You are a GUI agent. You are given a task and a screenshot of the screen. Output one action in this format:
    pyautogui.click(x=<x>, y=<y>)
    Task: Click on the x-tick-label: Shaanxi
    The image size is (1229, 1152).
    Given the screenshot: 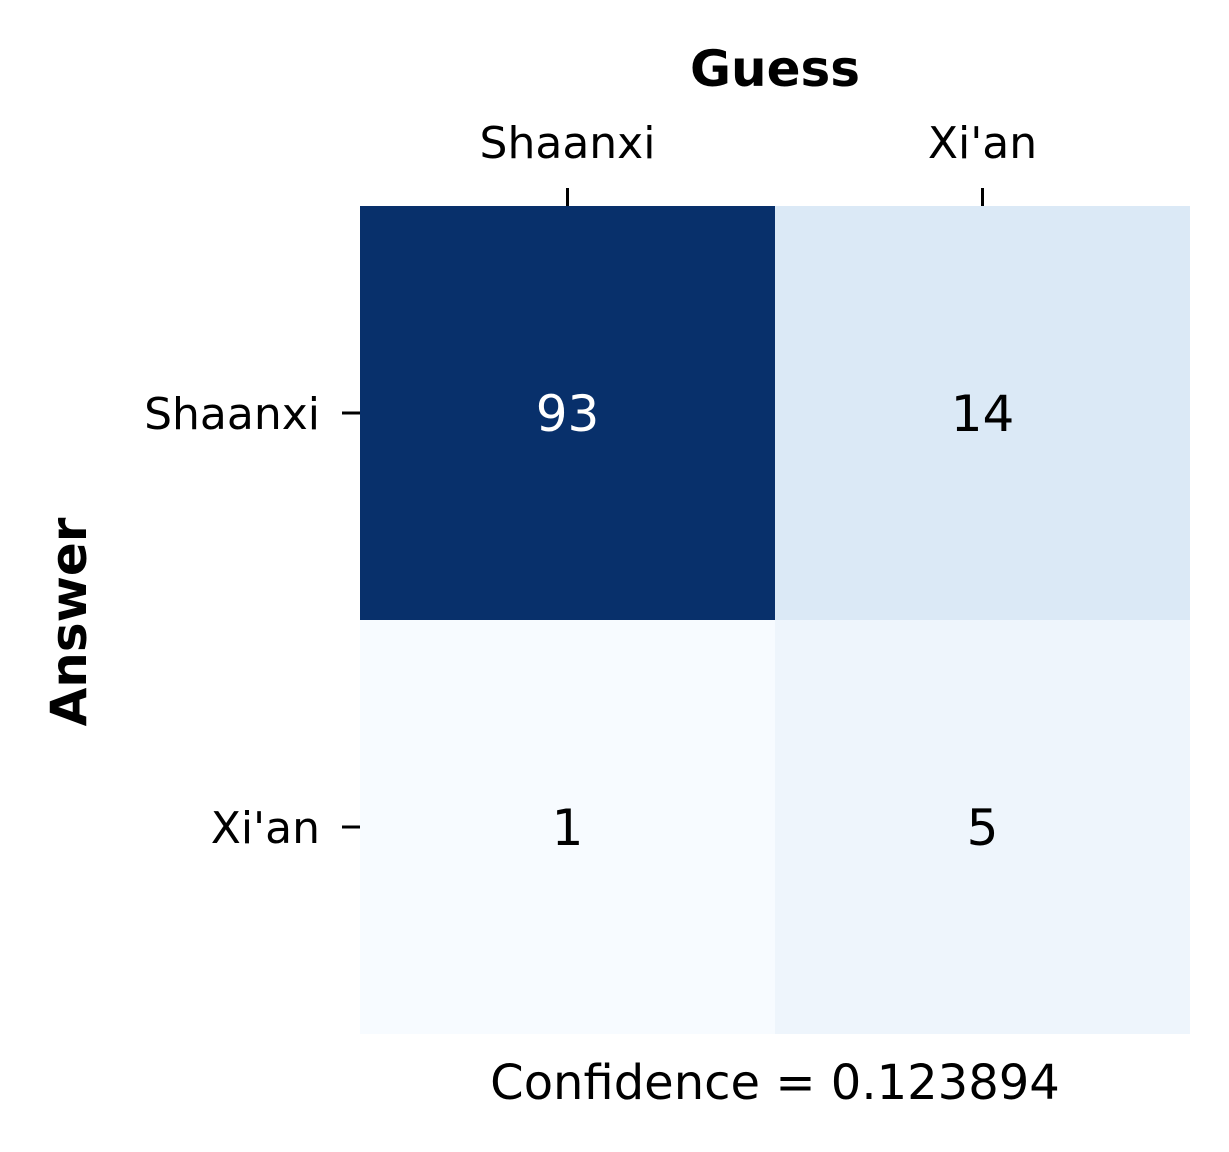 What is the action you would take?
    pyautogui.click(x=568, y=143)
    